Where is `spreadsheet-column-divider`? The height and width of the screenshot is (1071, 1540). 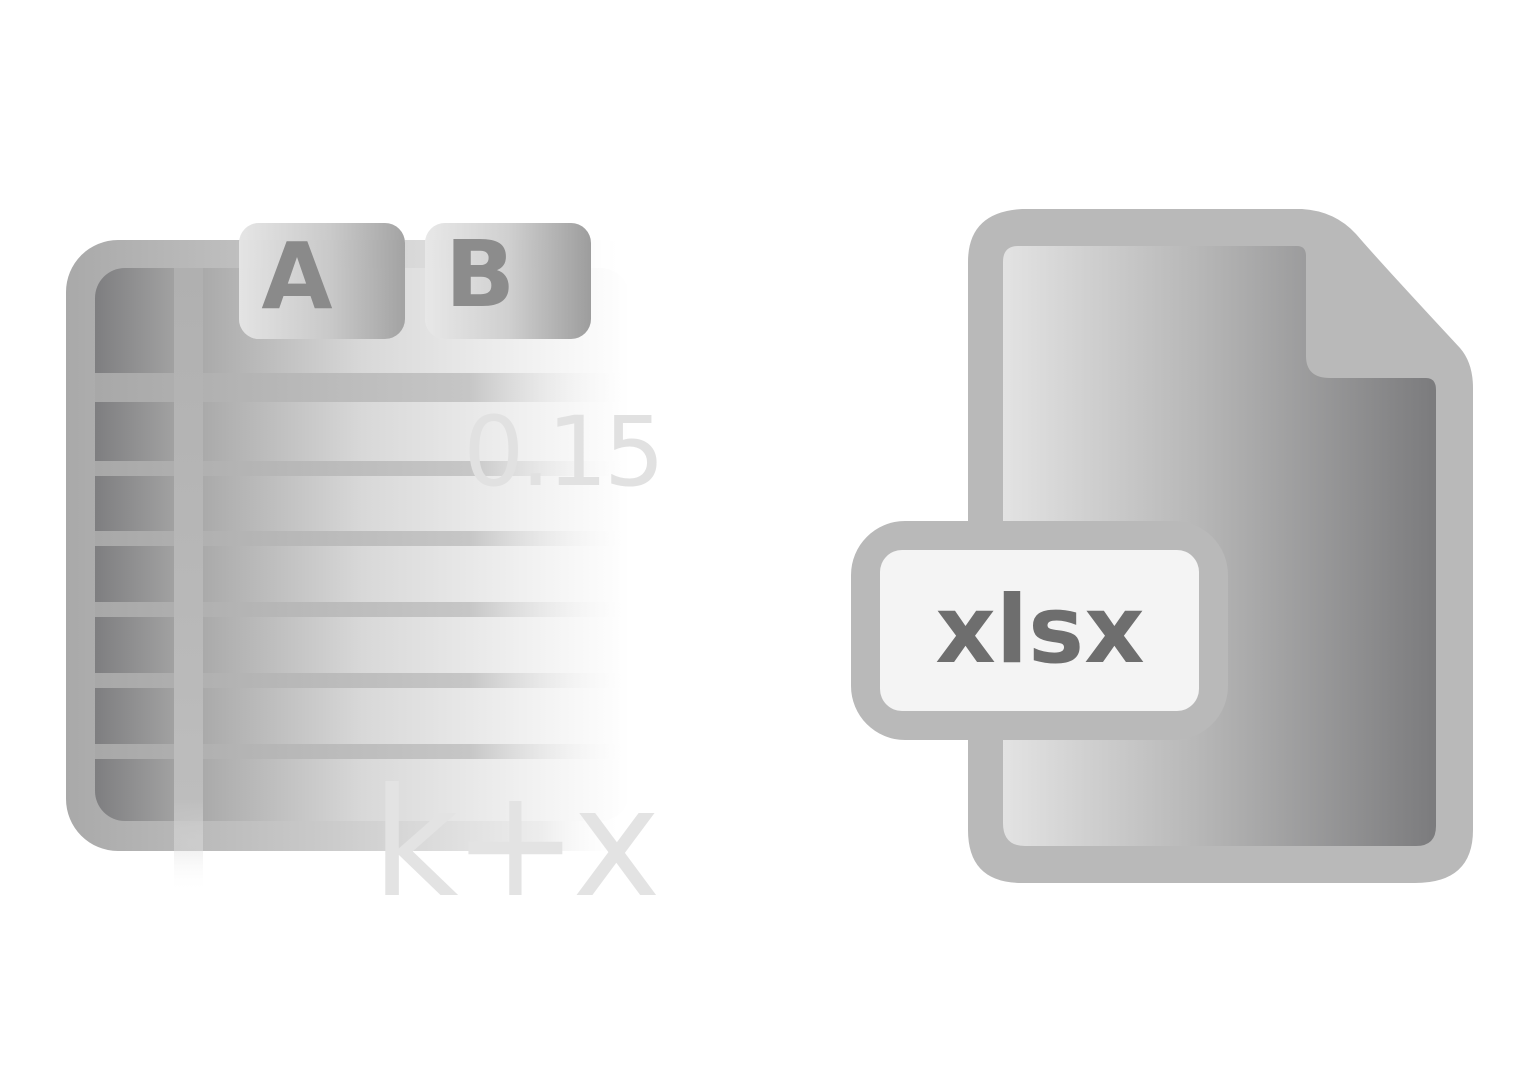
spreadsheet-column-divider is located at coordinates (188, 580).